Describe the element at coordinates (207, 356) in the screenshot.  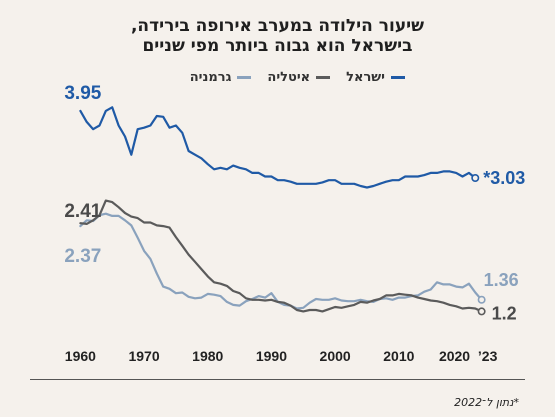
I see `x-tick-label: 1980` at that location.